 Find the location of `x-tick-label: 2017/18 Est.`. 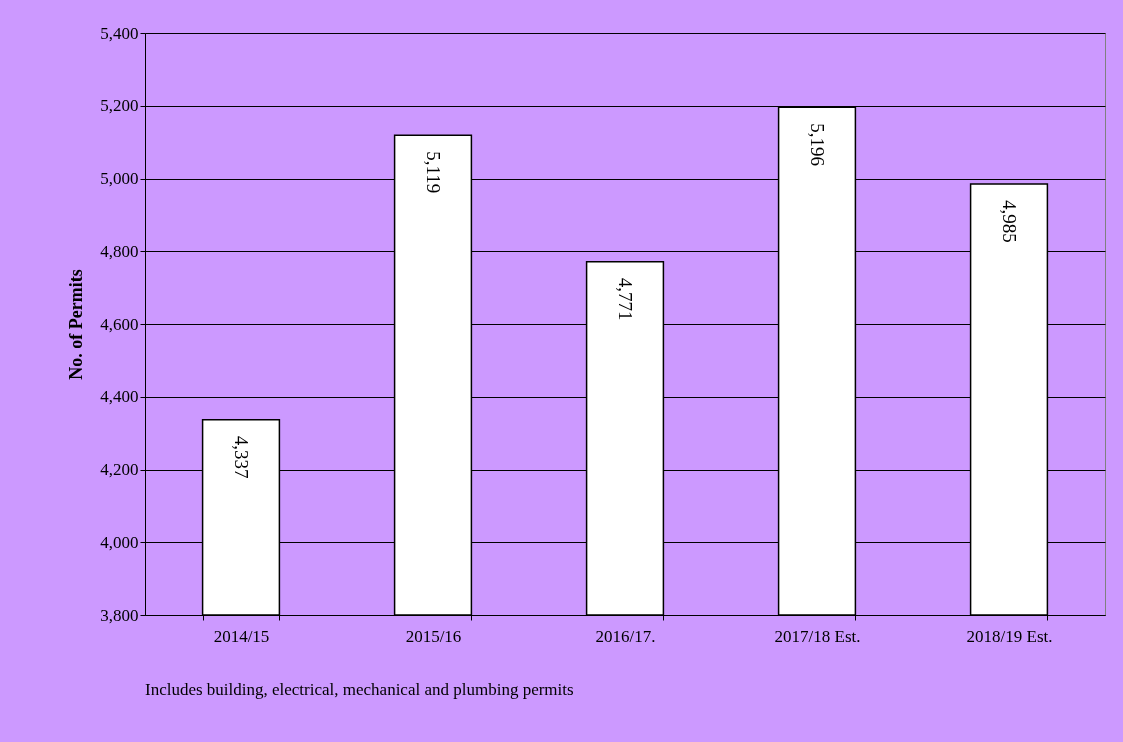

x-tick-label: 2017/18 Est. is located at coordinates (817, 636).